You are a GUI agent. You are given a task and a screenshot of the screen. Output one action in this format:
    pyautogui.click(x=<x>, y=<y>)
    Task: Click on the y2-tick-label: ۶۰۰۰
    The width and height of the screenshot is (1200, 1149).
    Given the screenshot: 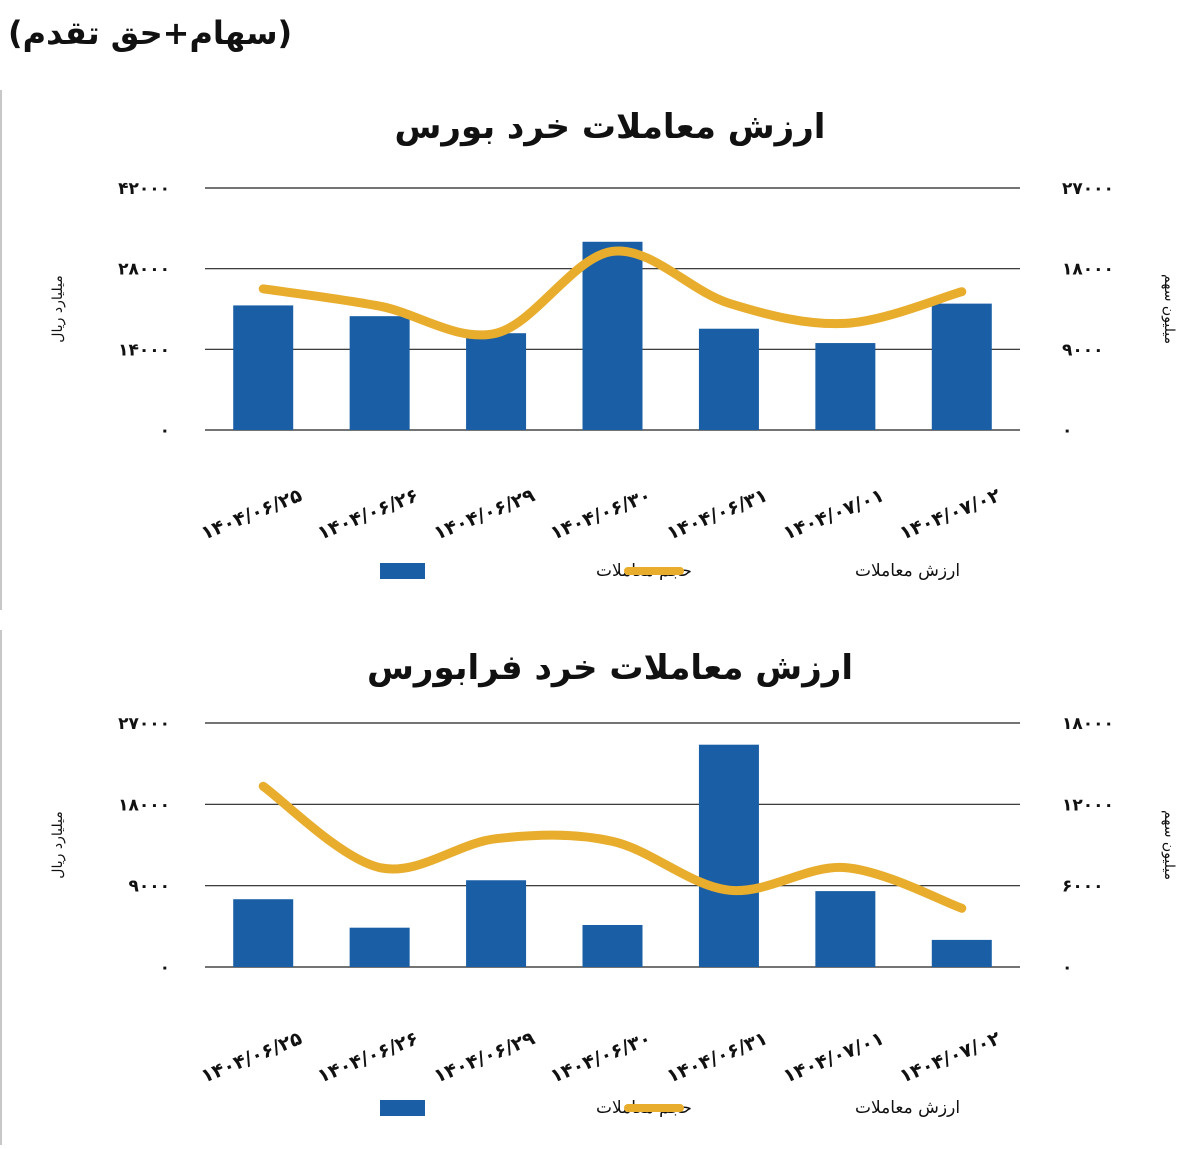 What is the action you would take?
    pyautogui.click(x=1083, y=887)
    